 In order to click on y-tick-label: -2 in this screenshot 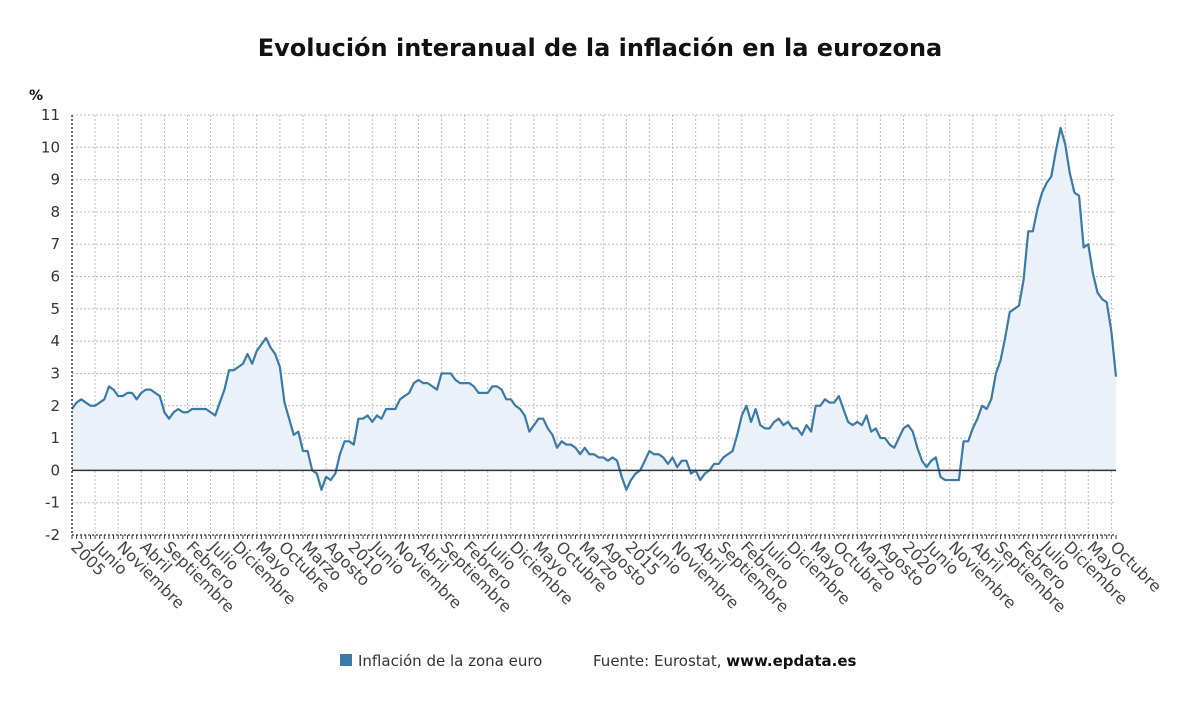, I will do `click(52, 535)`.